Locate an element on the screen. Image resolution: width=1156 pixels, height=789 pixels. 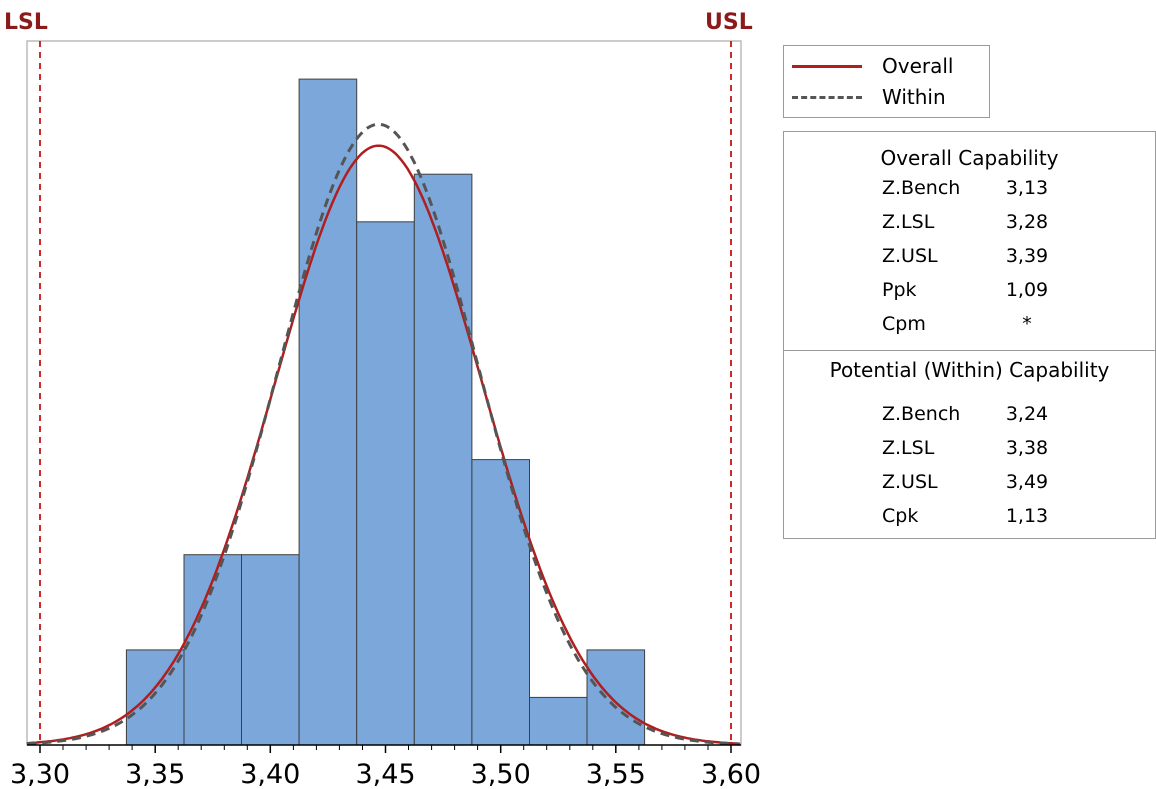
stat-value: 3,28 is located at coordinates (1027, 222).